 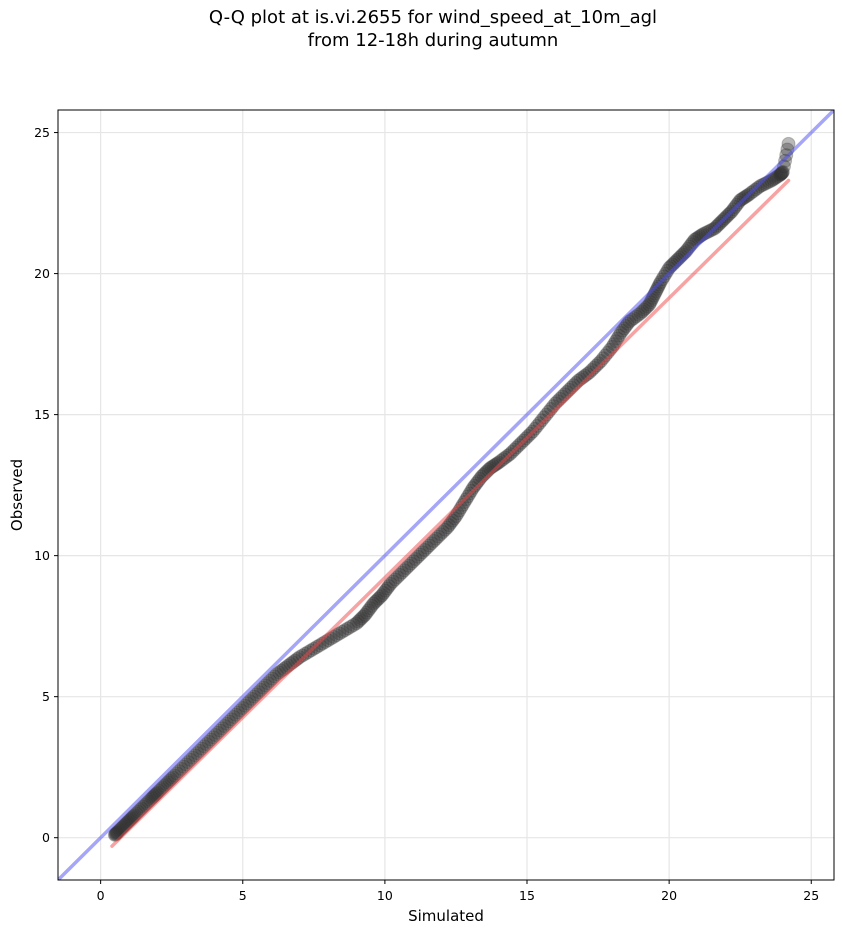 I want to click on x-axis-label: Simulated, so click(x=446, y=916).